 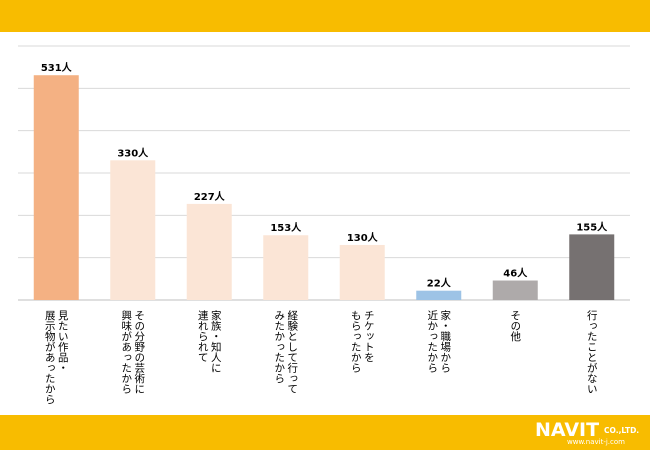 What do you see at coordinates (567, 430) in the screenshot?
I see `logo-brand: NAVIT` at bounding box center [567, 430].